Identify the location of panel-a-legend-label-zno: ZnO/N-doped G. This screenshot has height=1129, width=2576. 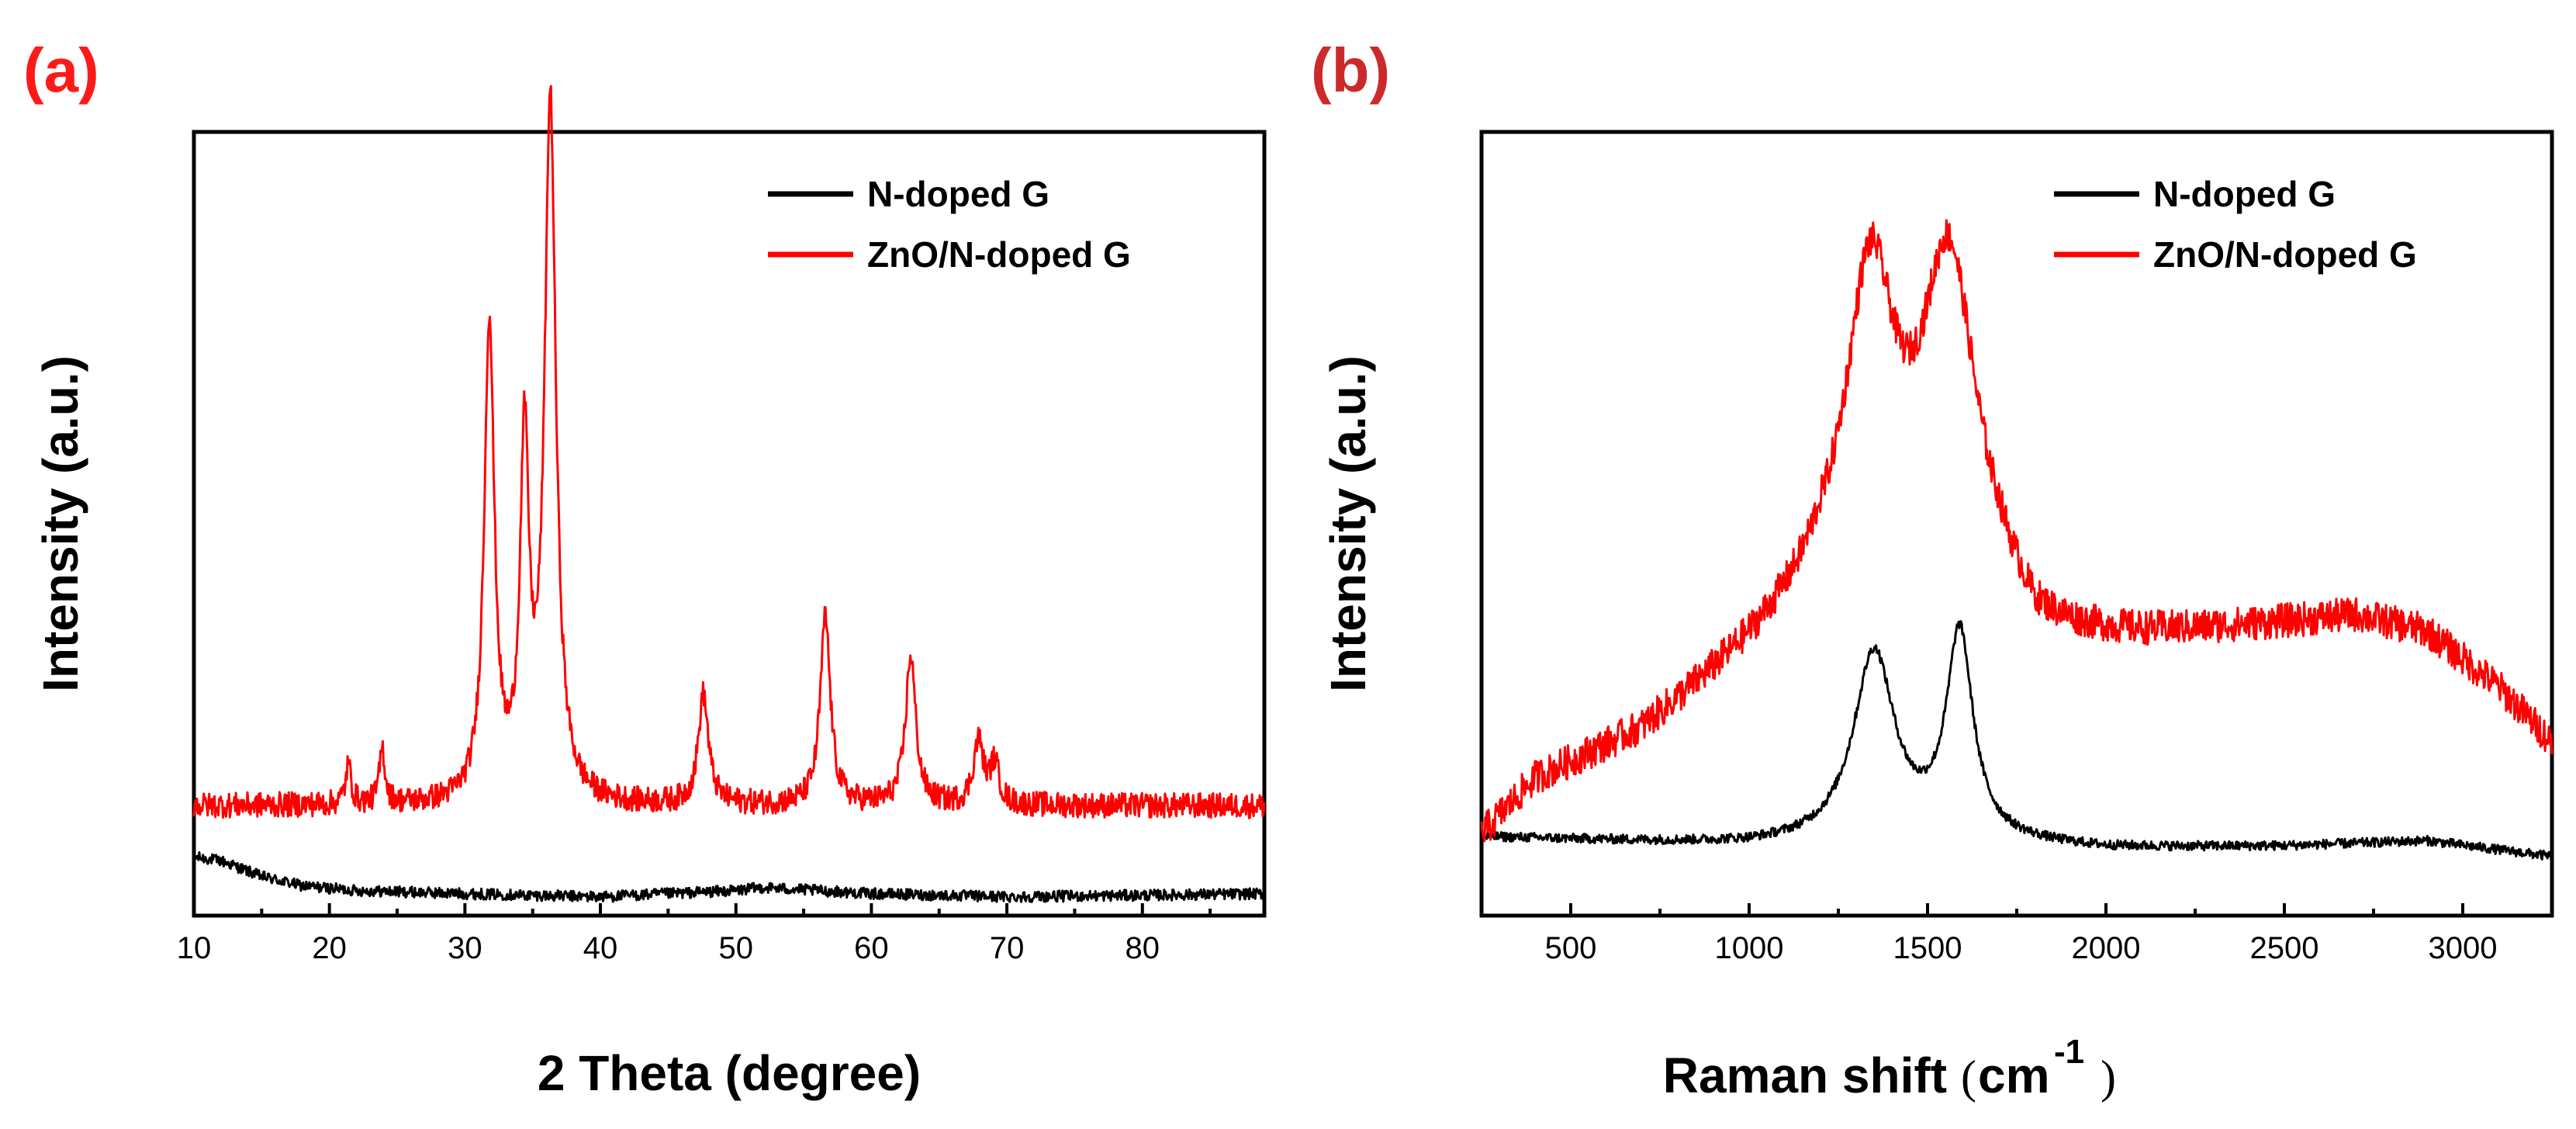
(999, 254).